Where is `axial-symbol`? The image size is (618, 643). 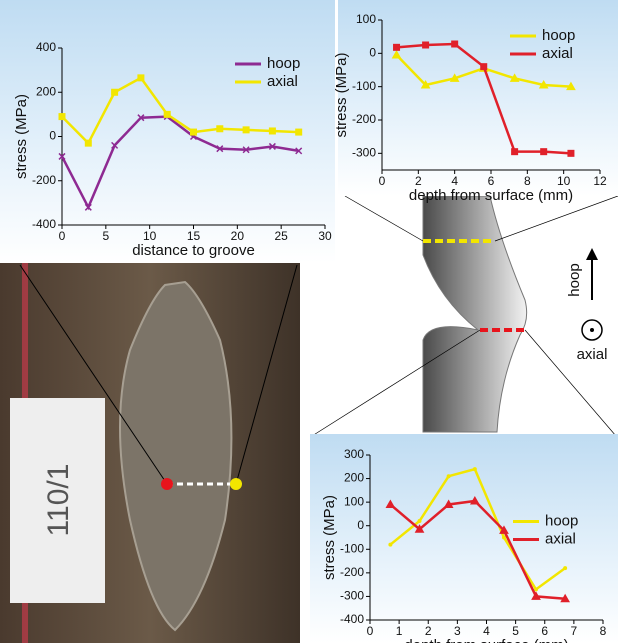
axial-symbol is located at coordinates (592, 330).